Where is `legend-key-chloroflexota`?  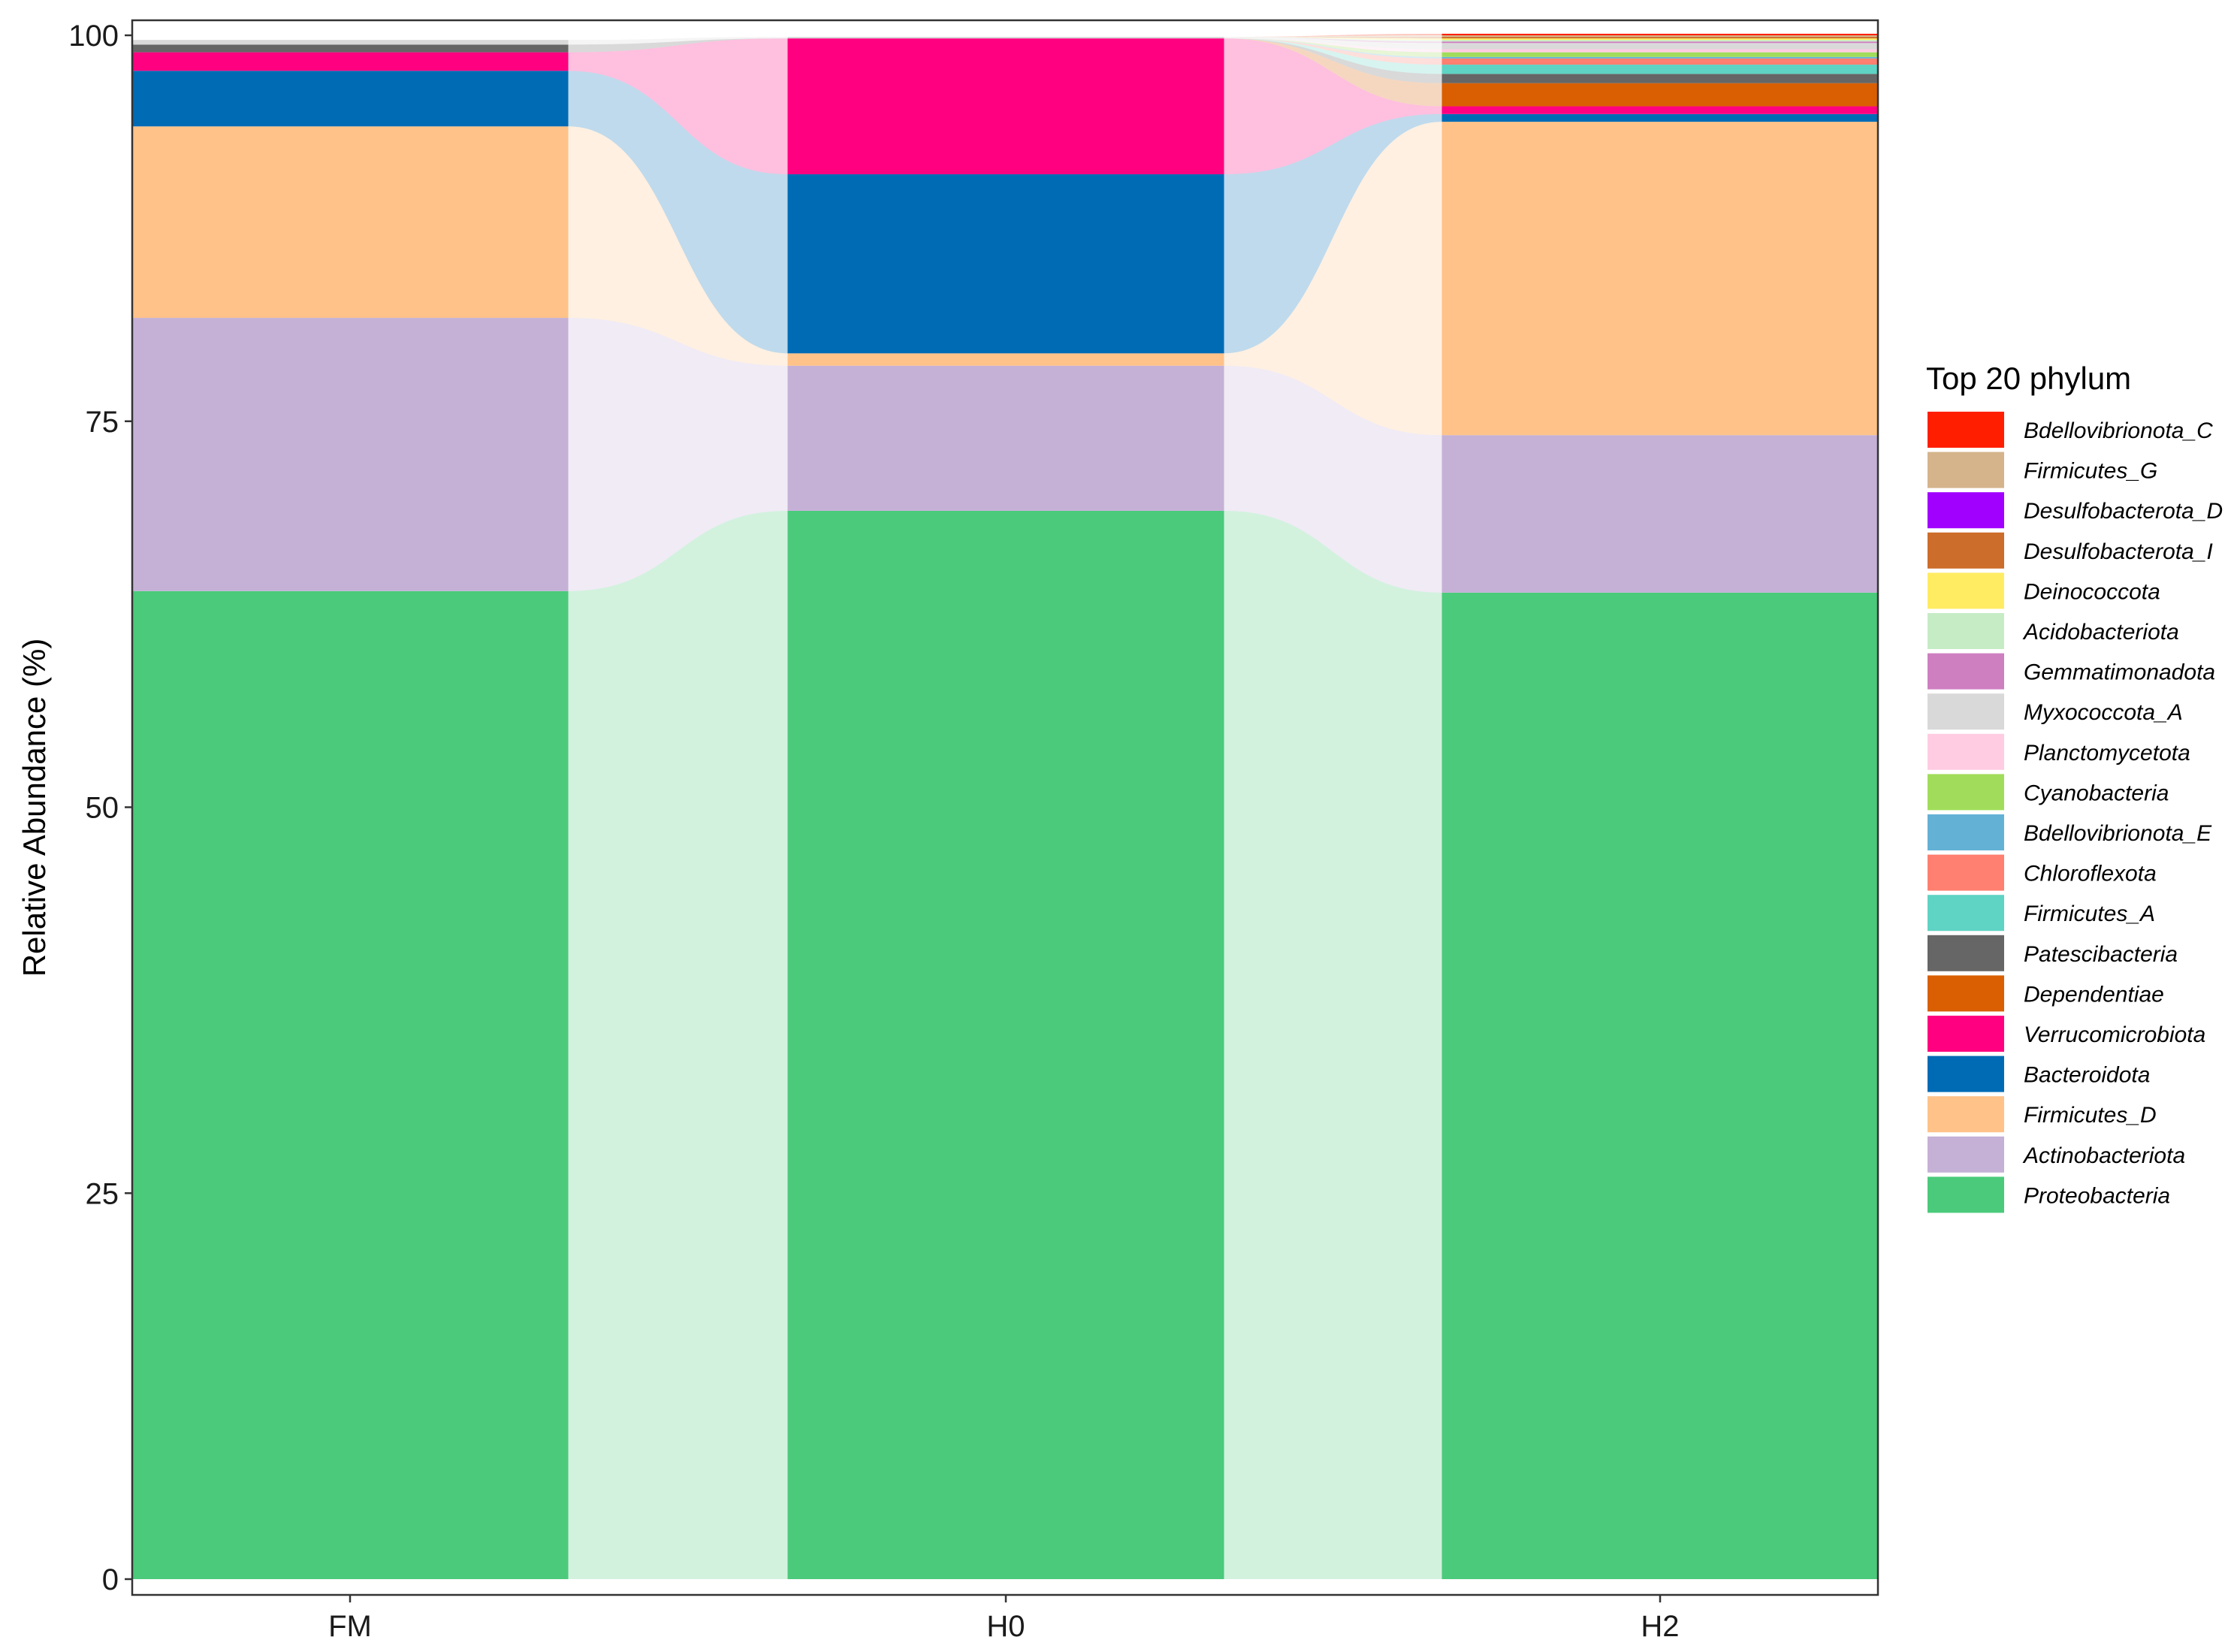 legend-key-chloroflexota is located at coordinates (1966, 873).